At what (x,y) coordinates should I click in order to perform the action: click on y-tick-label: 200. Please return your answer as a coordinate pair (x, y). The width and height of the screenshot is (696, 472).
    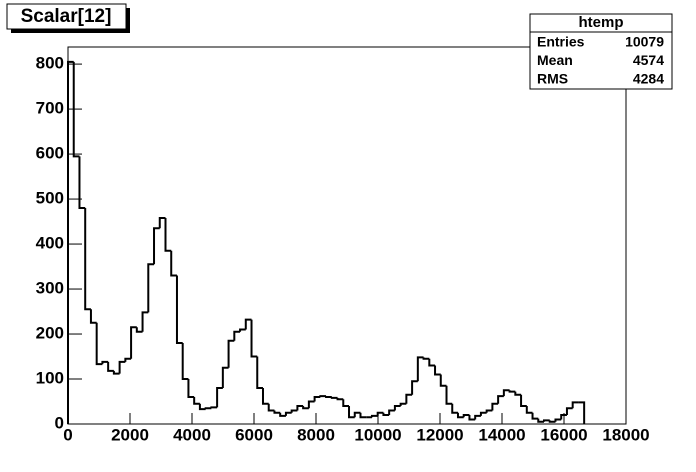
    Looking at the image, I should click on (50, 333).